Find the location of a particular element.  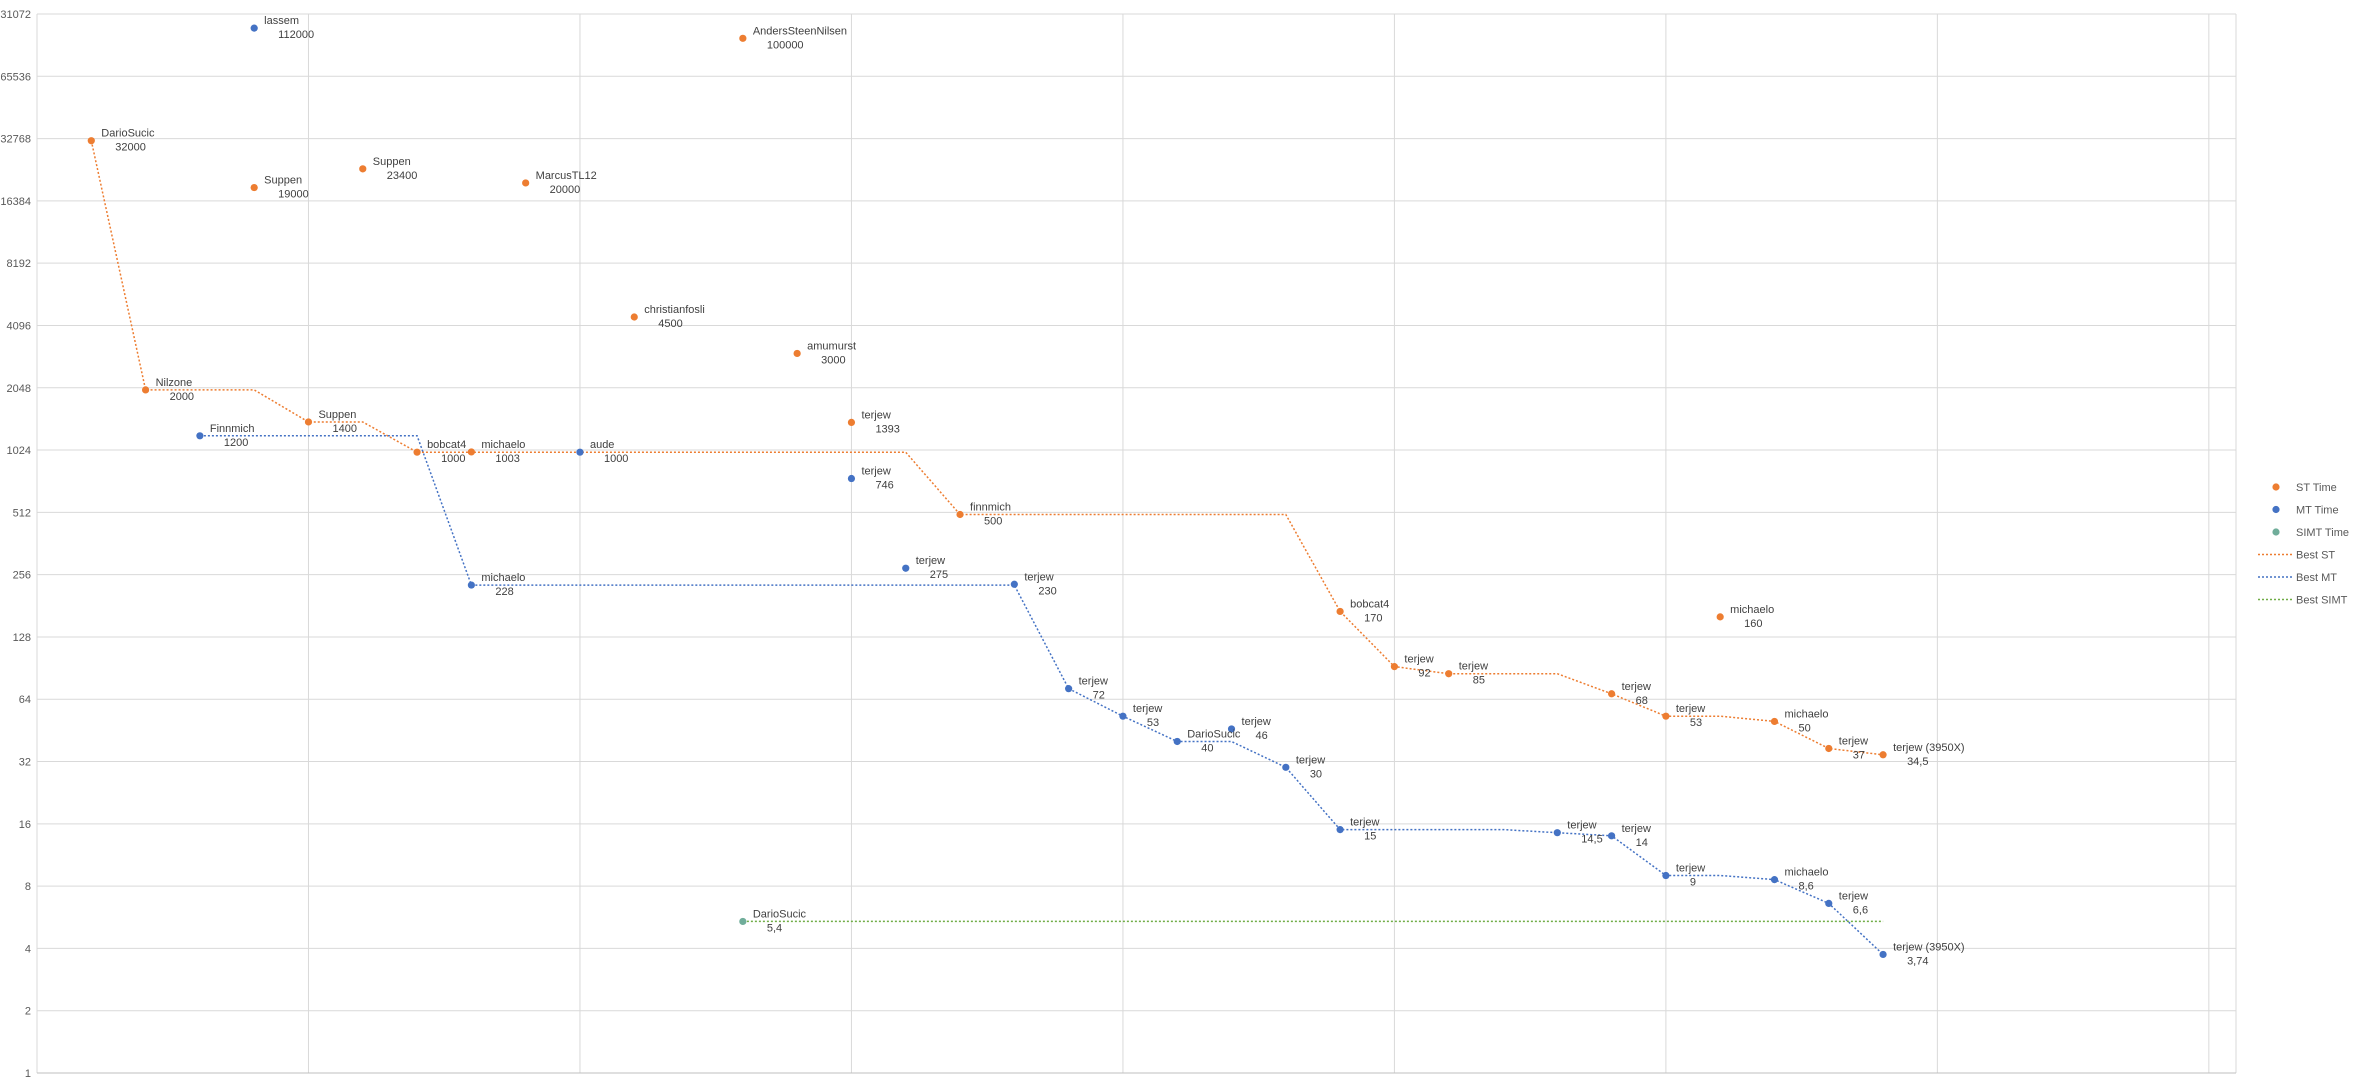

data-label-name: finnmich is located at coordinates (990, 507).